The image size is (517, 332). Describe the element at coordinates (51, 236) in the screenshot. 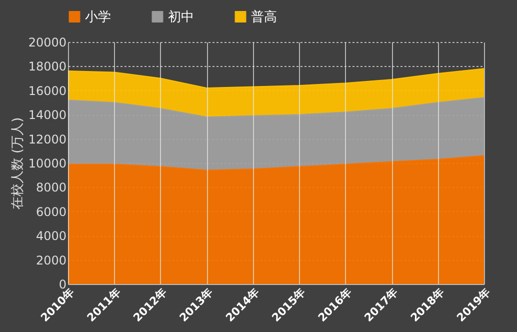

I see `y-tick-label: 4000` at that location.